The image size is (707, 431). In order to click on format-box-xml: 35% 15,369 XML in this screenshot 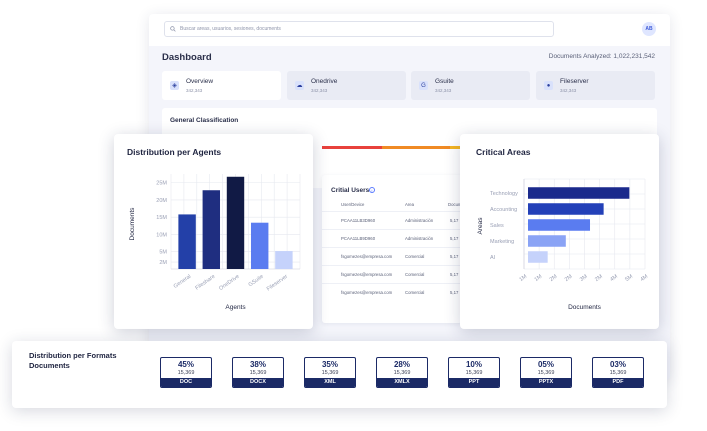, I will do `click(330, 372)`.